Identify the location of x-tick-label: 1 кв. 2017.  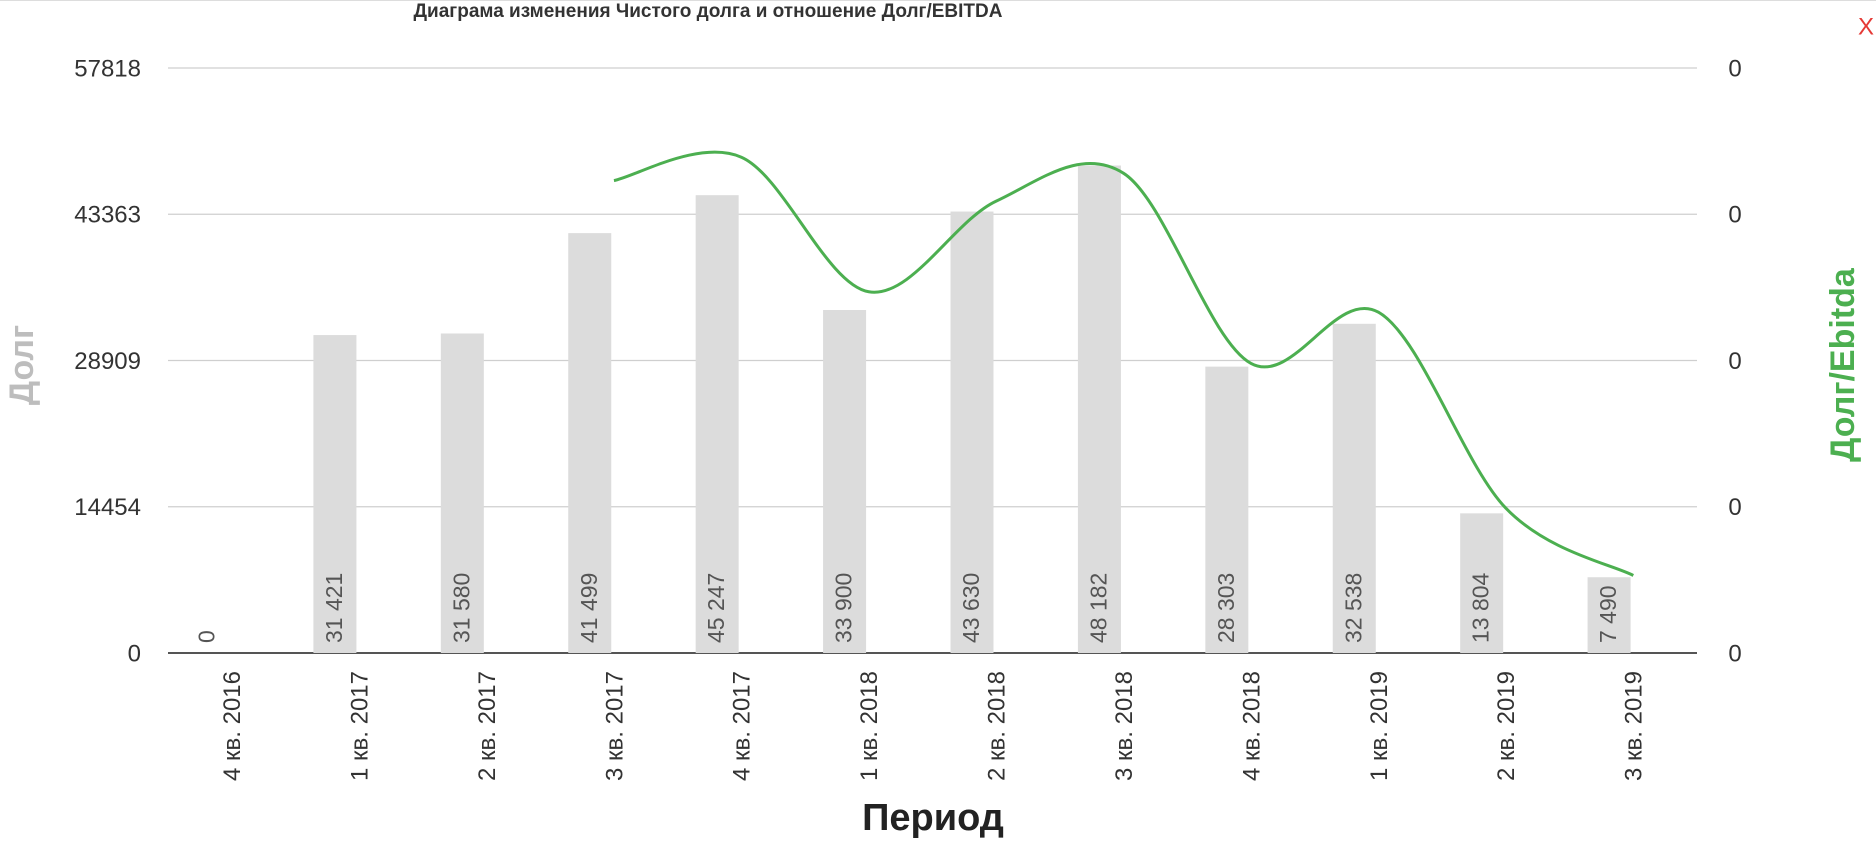
(359, 726).